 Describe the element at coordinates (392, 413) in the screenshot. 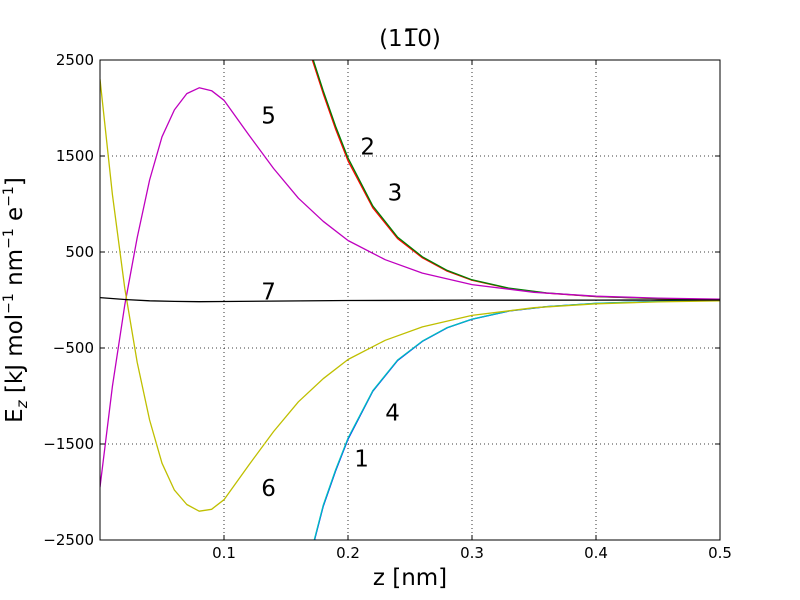

I see `curve-label-4: 4` at that location.